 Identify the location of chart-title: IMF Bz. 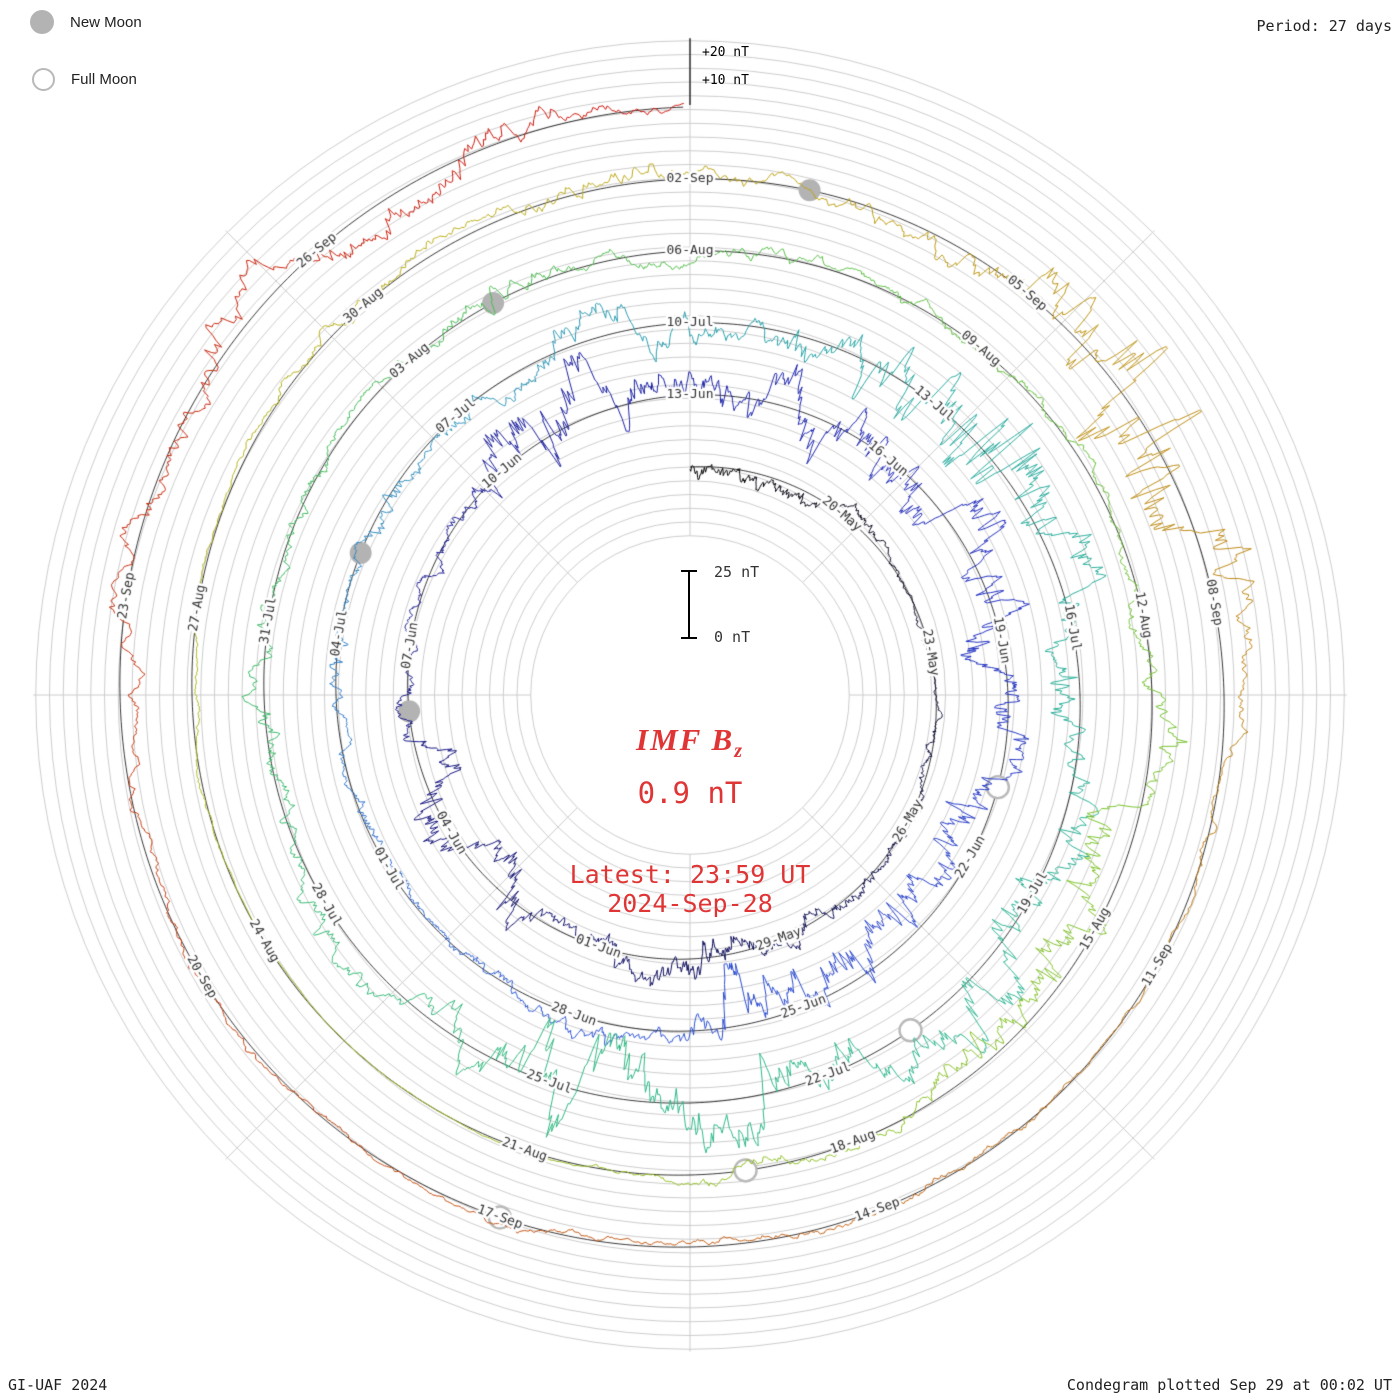
(690, 742).